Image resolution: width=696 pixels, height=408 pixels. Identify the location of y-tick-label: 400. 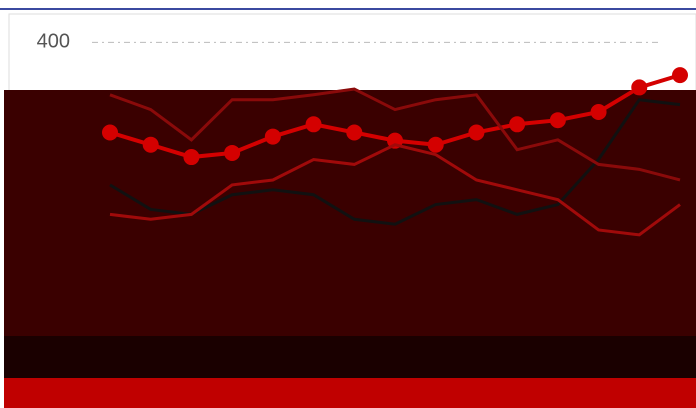
(53, 42).